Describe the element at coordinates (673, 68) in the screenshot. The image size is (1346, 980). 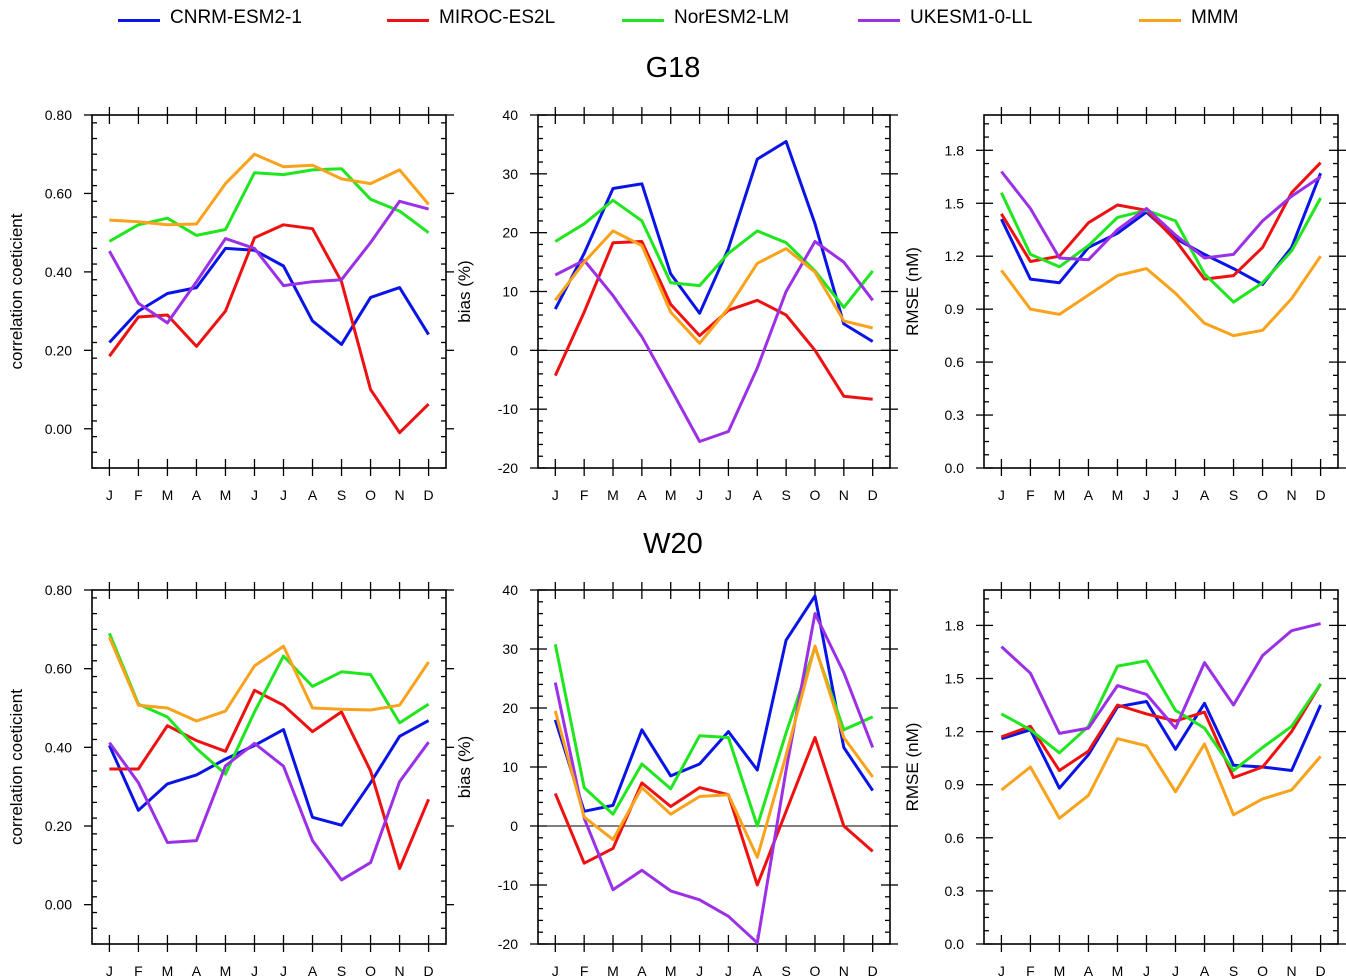
I see `row-title-g18: G18` at that location.